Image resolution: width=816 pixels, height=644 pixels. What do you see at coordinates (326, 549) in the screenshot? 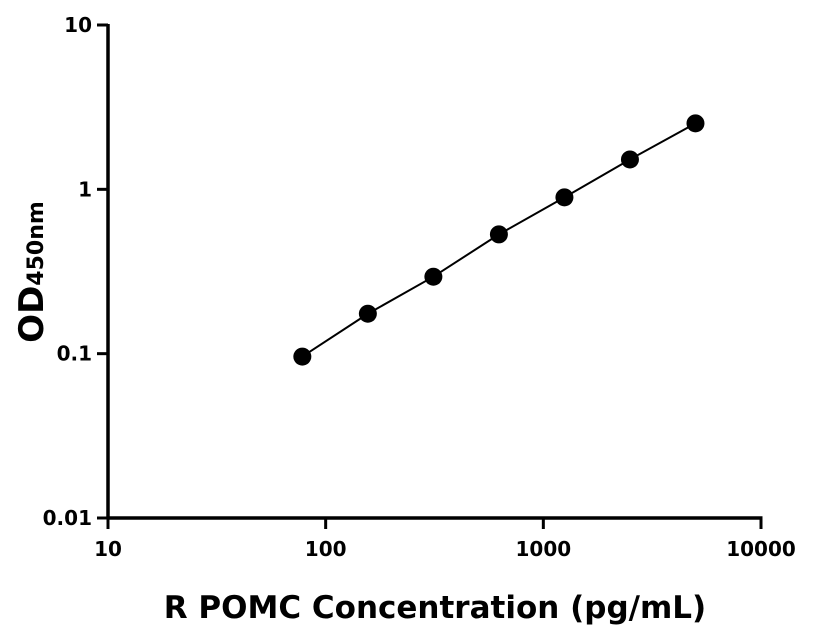
I see `x-tick-label: 100` at bounding box center [326, 549].